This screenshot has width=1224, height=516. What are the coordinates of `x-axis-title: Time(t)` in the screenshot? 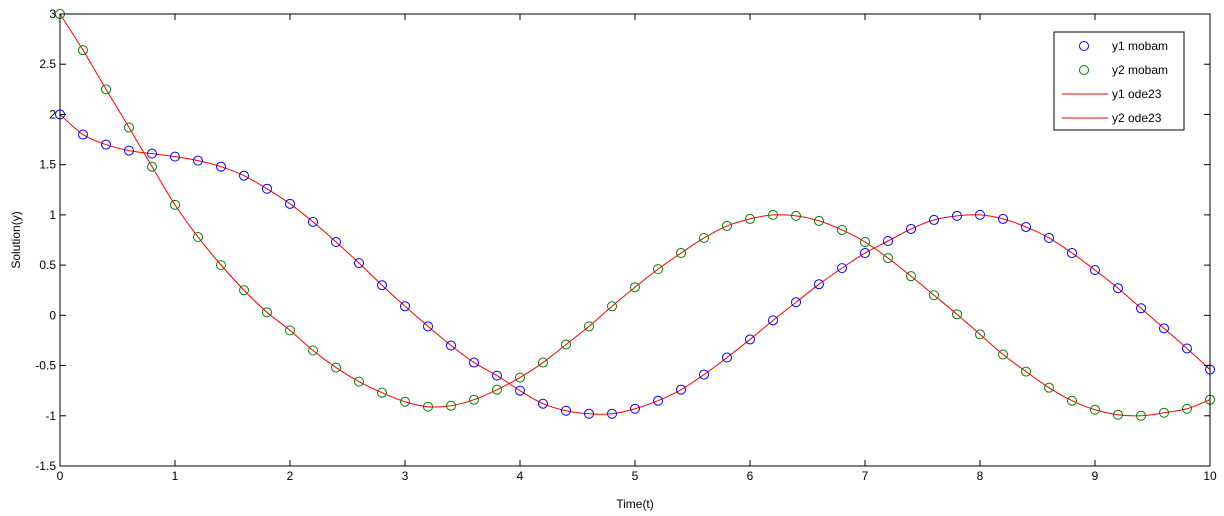 It's located at (635, 504).